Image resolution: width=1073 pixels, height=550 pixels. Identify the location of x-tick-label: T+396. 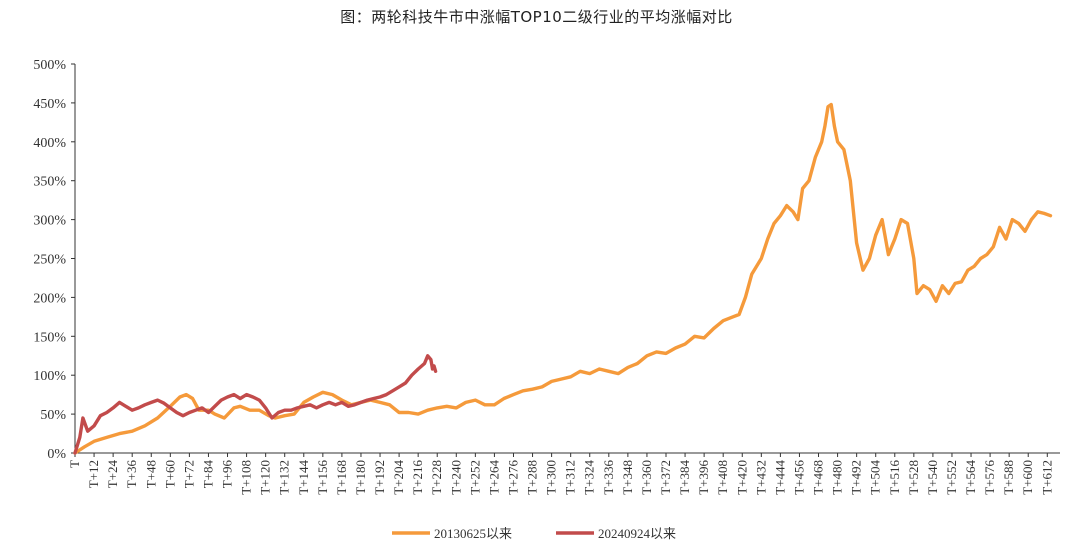
(703, 477).